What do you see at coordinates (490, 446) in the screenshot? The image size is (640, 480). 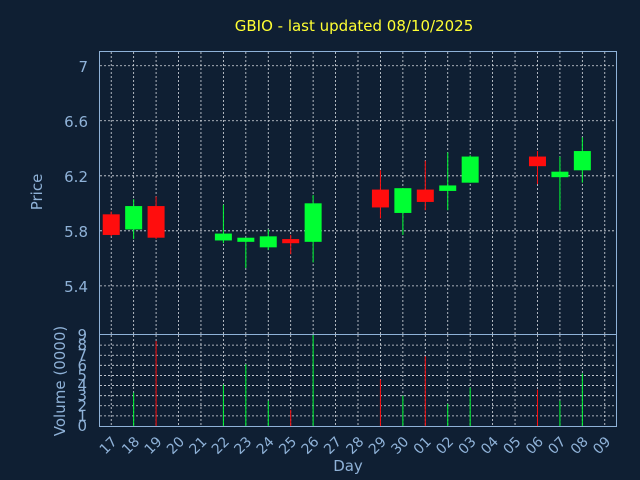 I see `x-tick-label: 04` at bounding box center [490, 446].